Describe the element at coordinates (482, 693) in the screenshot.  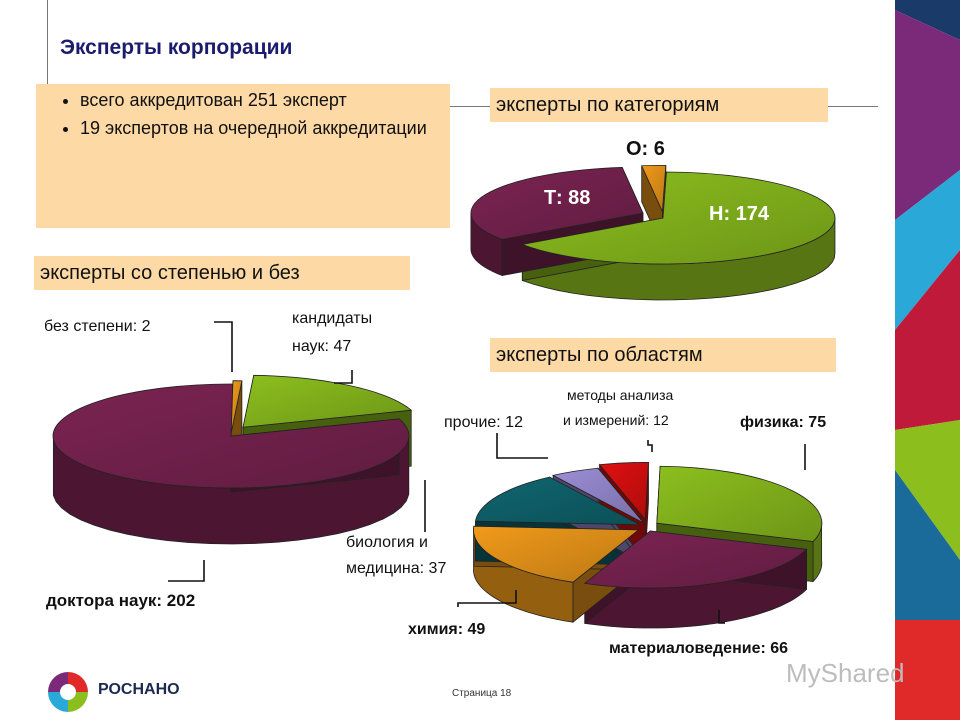
I see `page-number: Страница 18` at that location.